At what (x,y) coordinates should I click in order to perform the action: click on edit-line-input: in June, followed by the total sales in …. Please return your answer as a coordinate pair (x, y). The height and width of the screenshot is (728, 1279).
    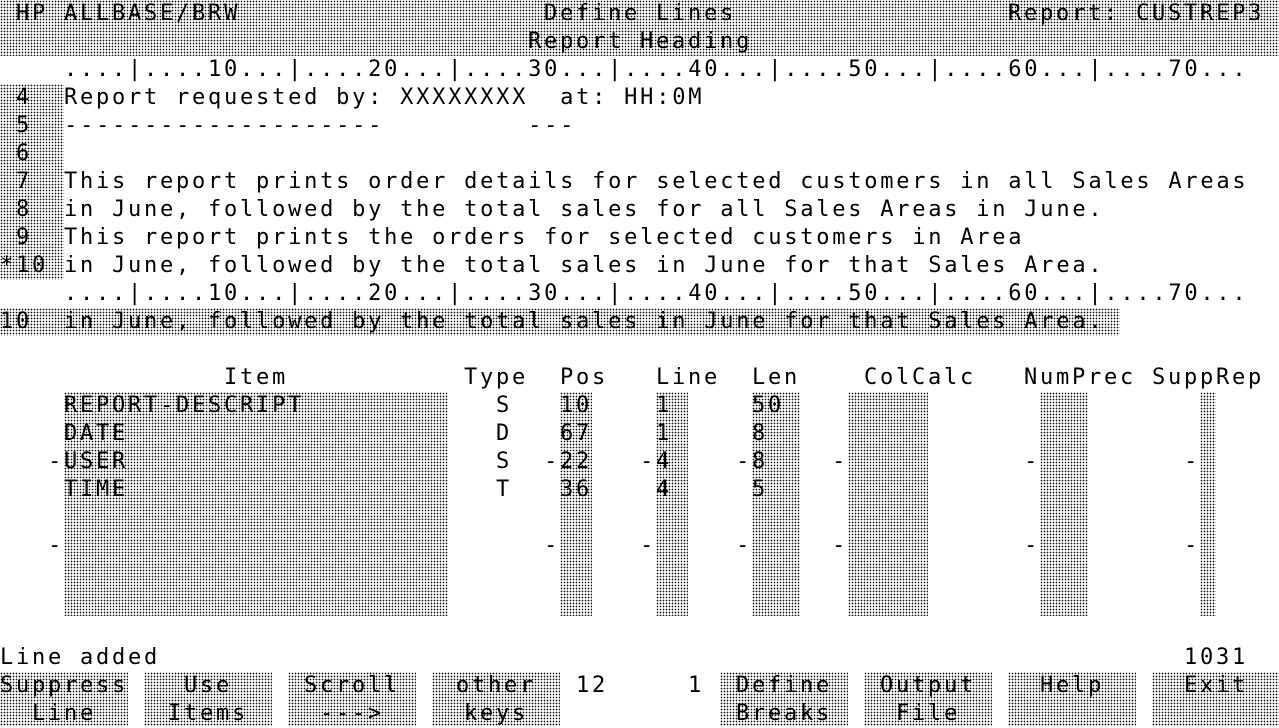
    Looking at the image, I should click on (584, 321).